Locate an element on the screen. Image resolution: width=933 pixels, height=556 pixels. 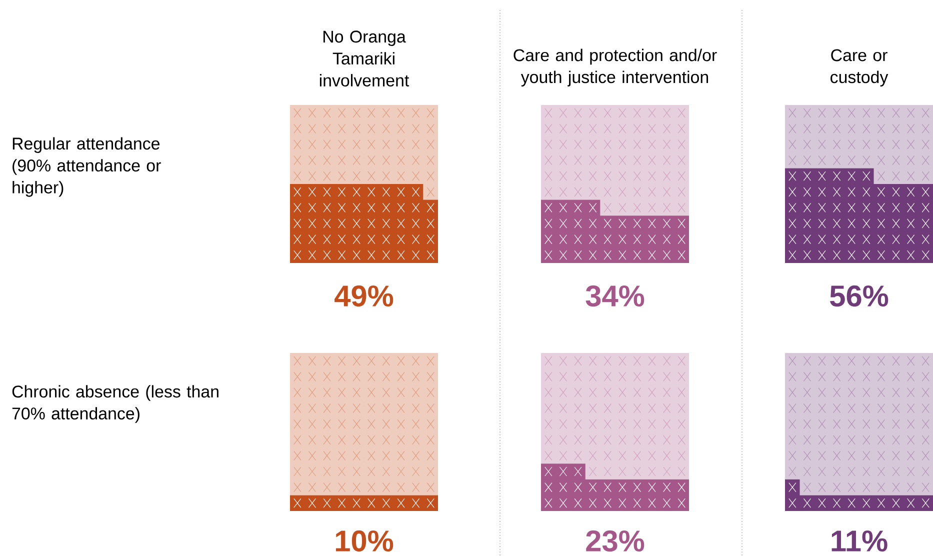
data-label: 56% is located at coordinates (859, 296).